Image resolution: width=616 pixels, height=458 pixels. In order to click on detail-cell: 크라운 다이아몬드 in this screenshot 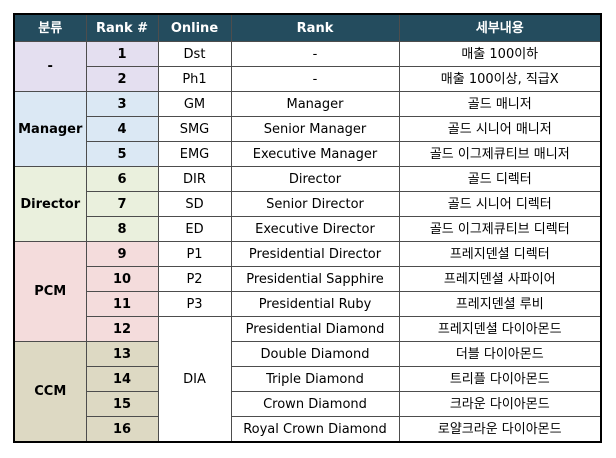, I will do `click(500, 404)`.